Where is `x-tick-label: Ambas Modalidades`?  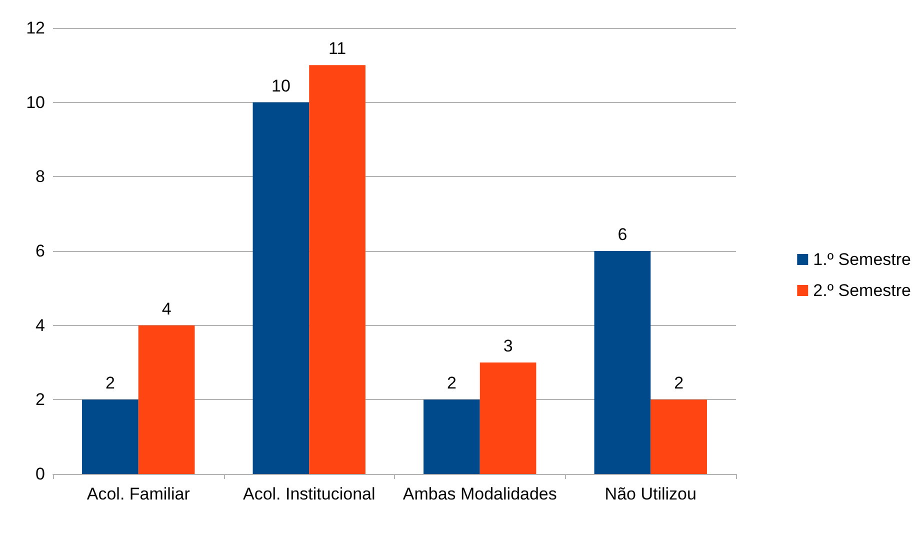 x-tick-label: Ambas Modalidades is located at coordinates (479, 494).